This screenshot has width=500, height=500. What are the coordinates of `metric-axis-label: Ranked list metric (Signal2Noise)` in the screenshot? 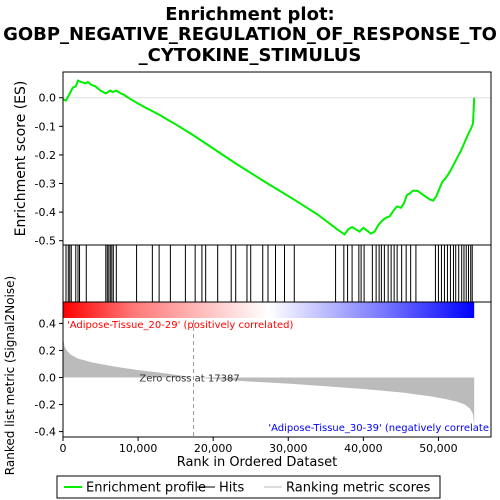 It's located at (10, 375).